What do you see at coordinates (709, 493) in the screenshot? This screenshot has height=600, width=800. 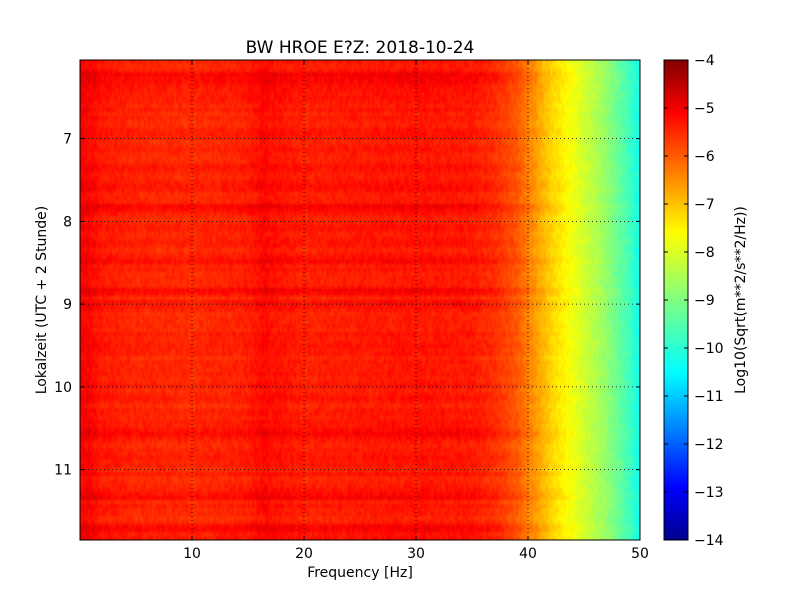 I see `colorbar-tick-label: −13` at bounding box center [709, 493].